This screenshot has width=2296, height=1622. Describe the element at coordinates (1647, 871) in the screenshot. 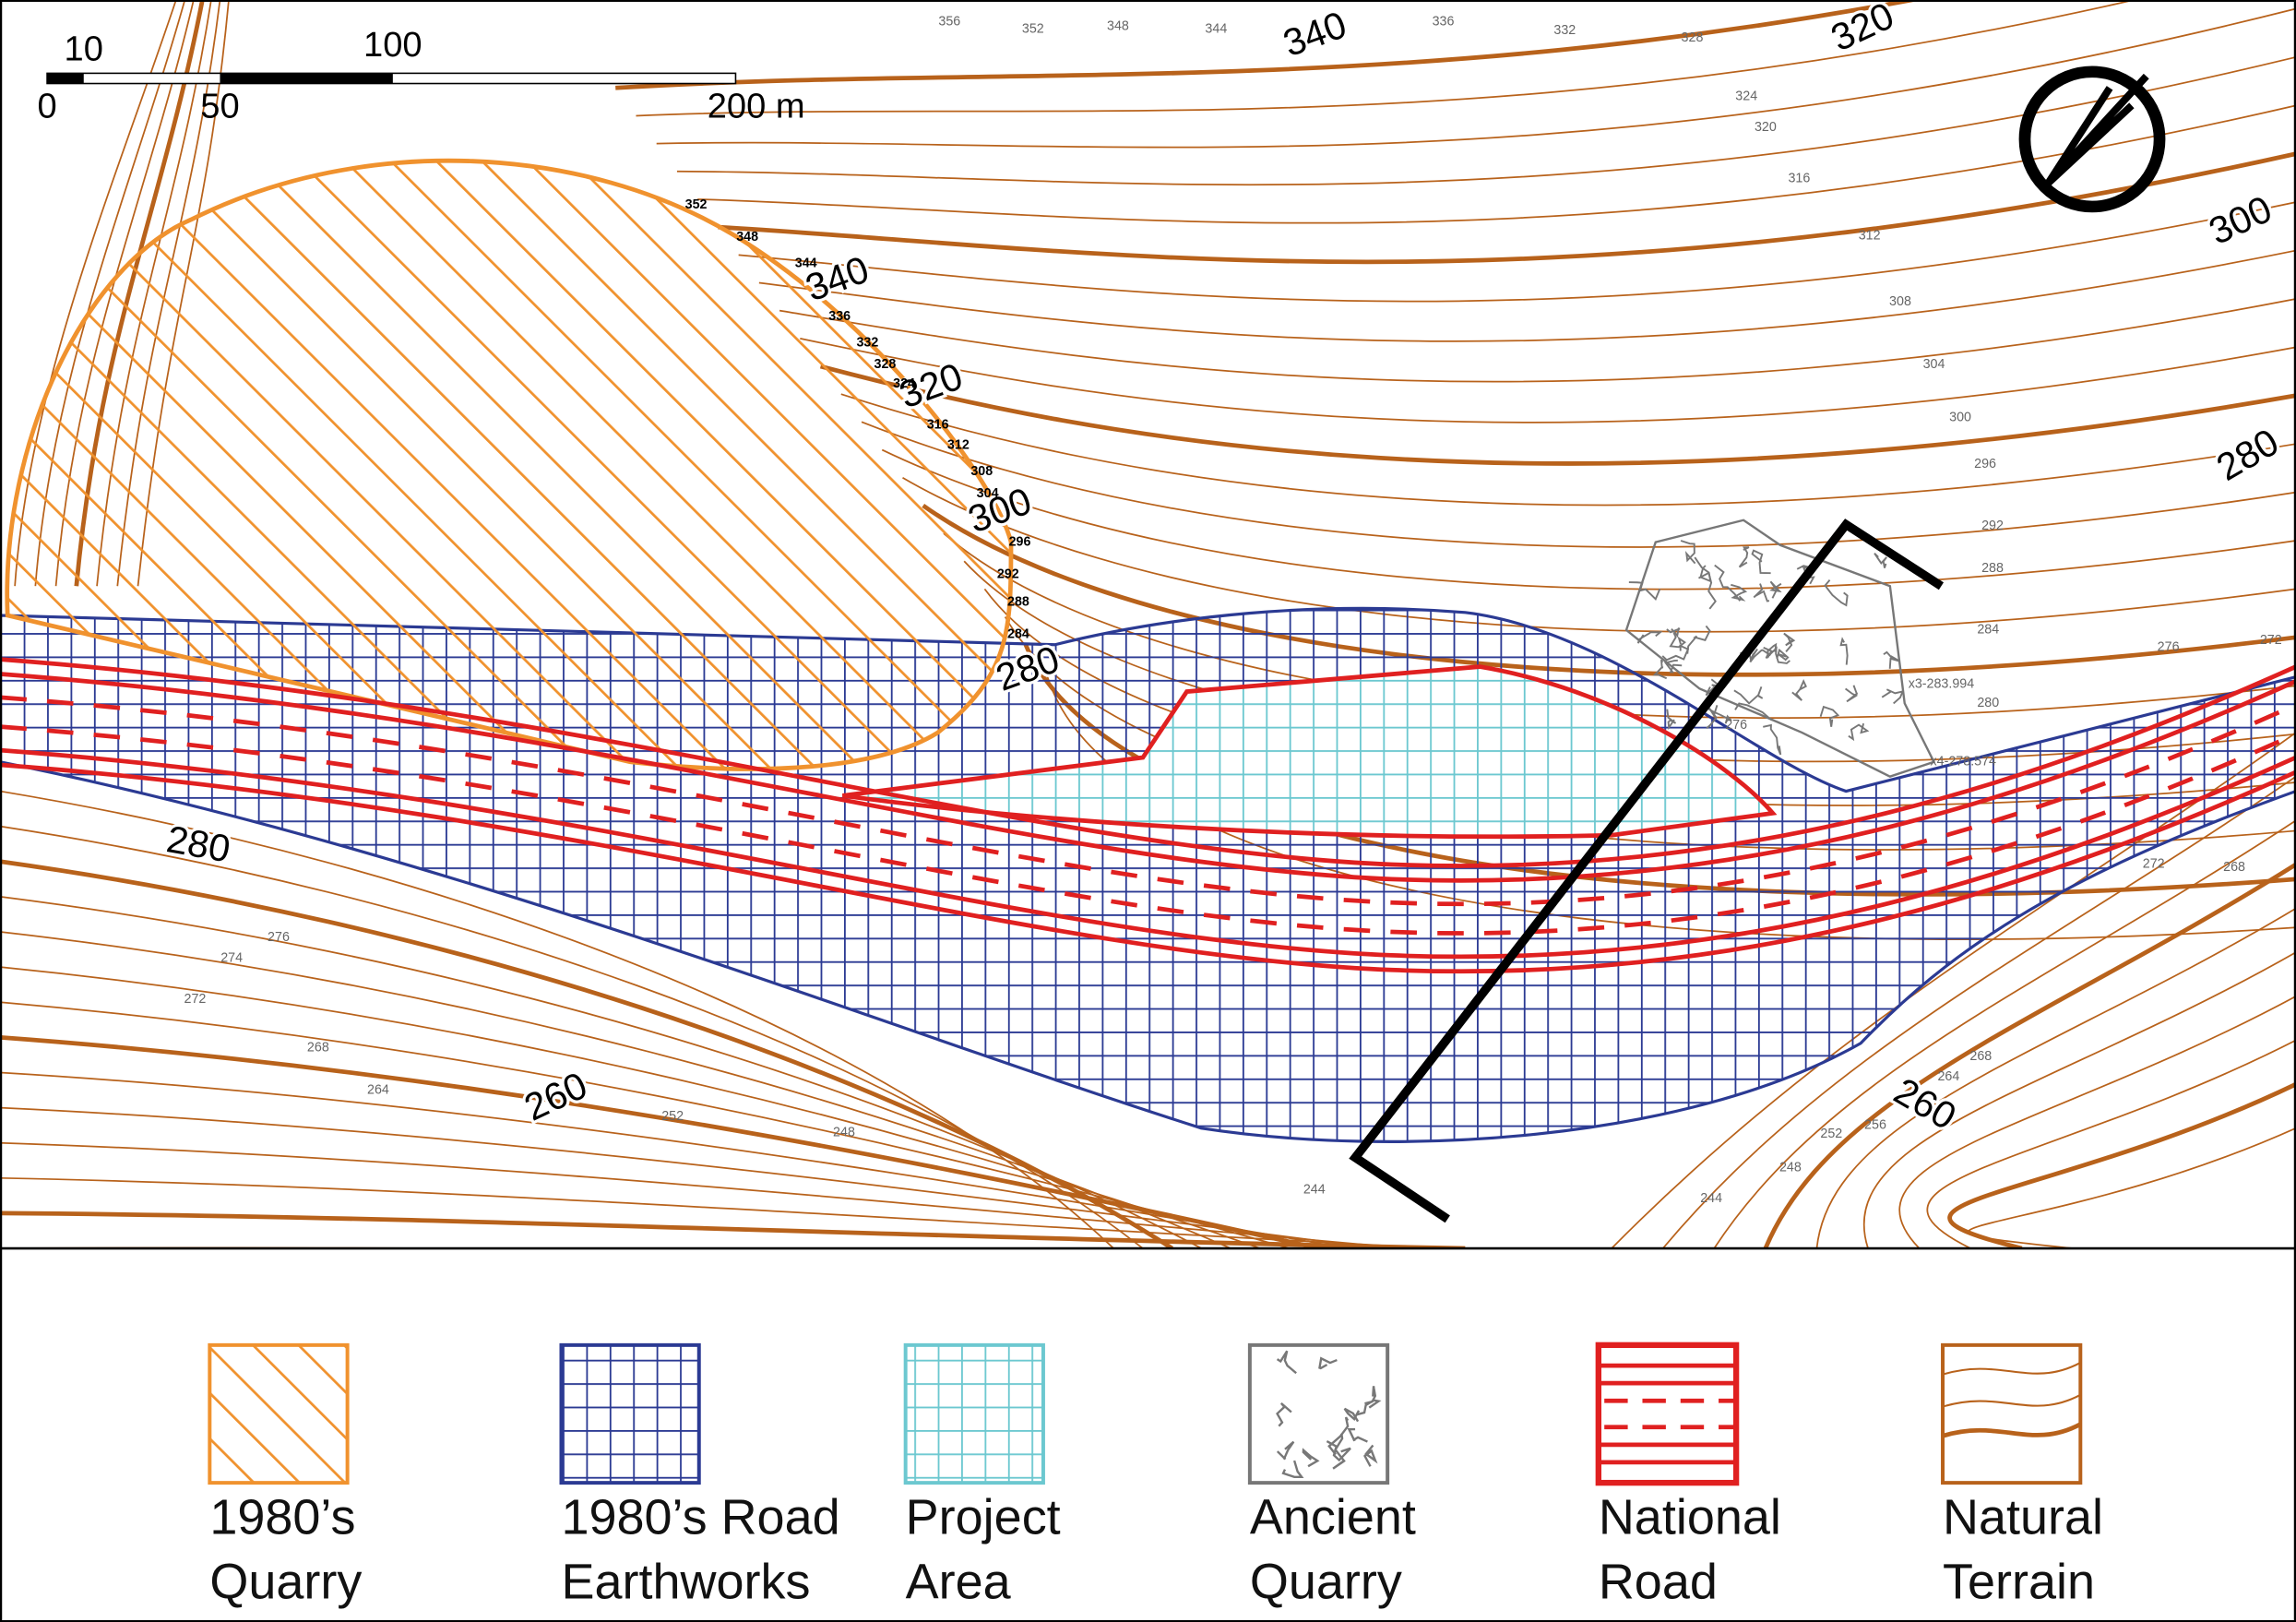

I see `section-line` at that location.